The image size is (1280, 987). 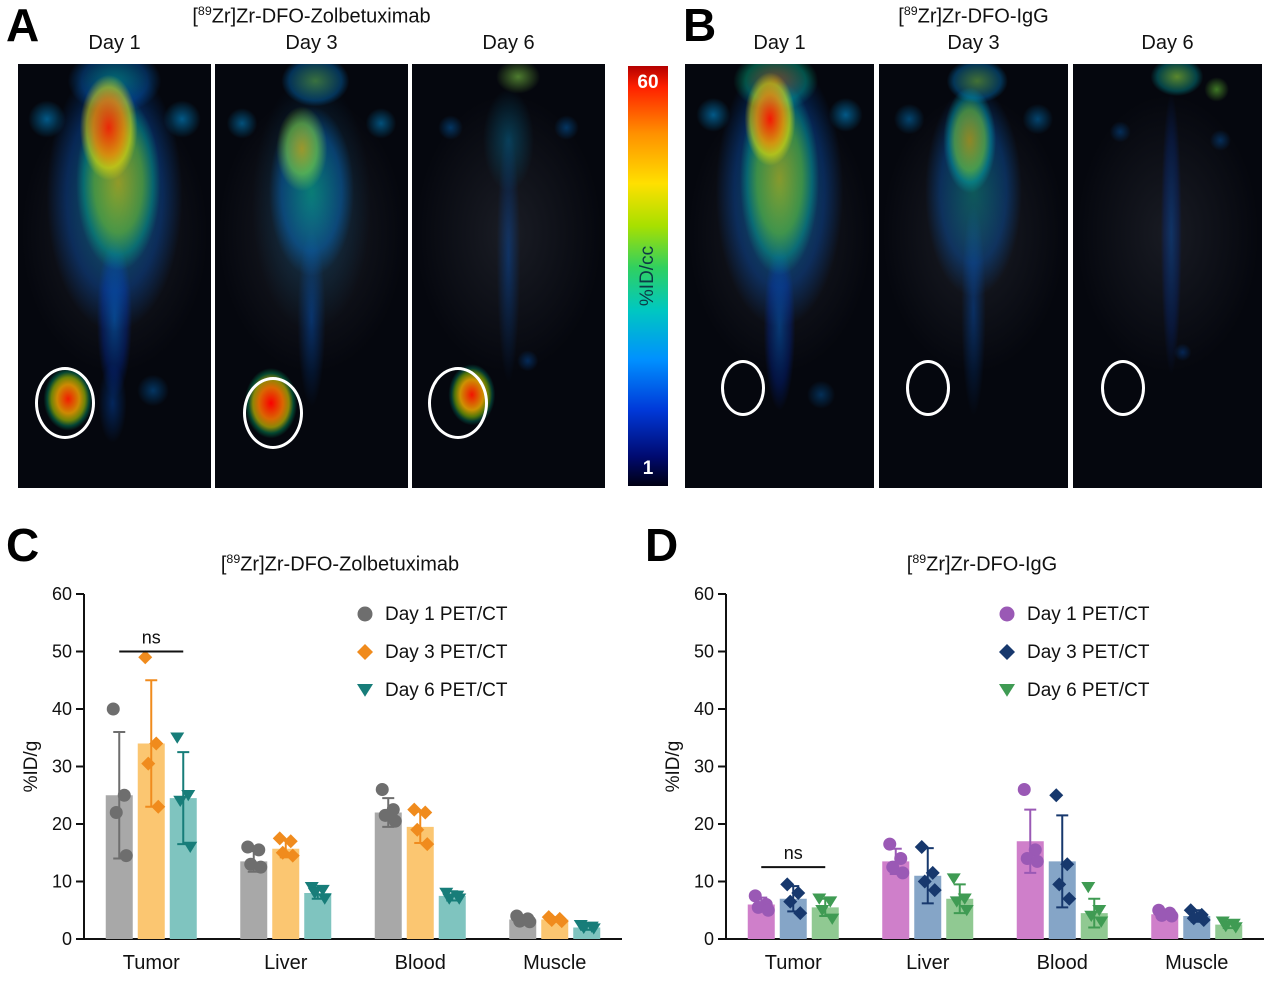 I want to click on category-label: Liver, so click(x=928, y=963).